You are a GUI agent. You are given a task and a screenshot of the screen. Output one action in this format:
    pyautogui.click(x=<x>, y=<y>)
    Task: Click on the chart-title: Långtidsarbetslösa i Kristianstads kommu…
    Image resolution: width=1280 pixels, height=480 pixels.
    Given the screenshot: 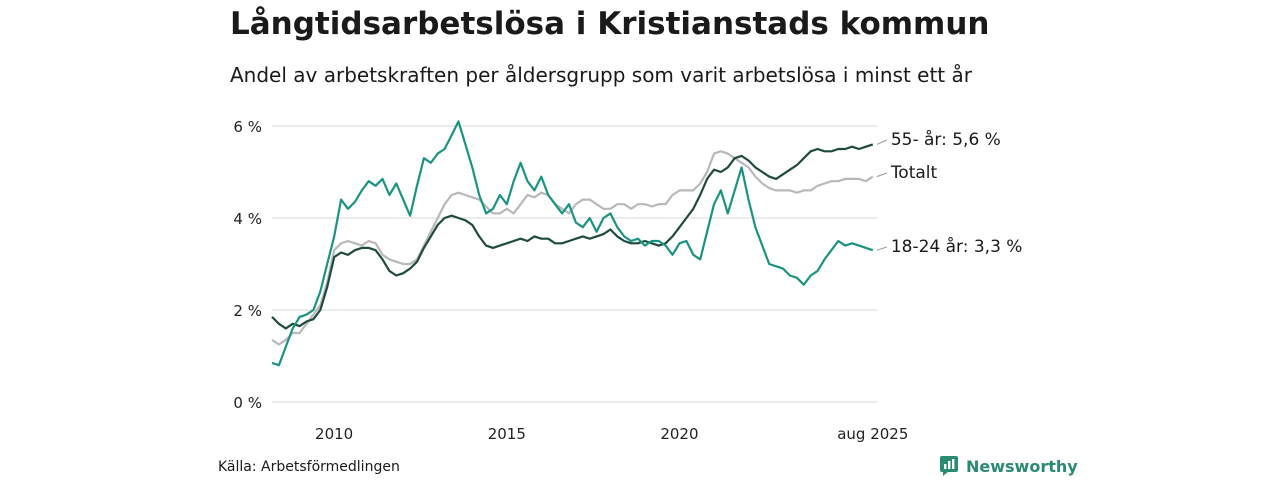 What is the action you would take?
    pyautogui.click(x=610, y=24)
    